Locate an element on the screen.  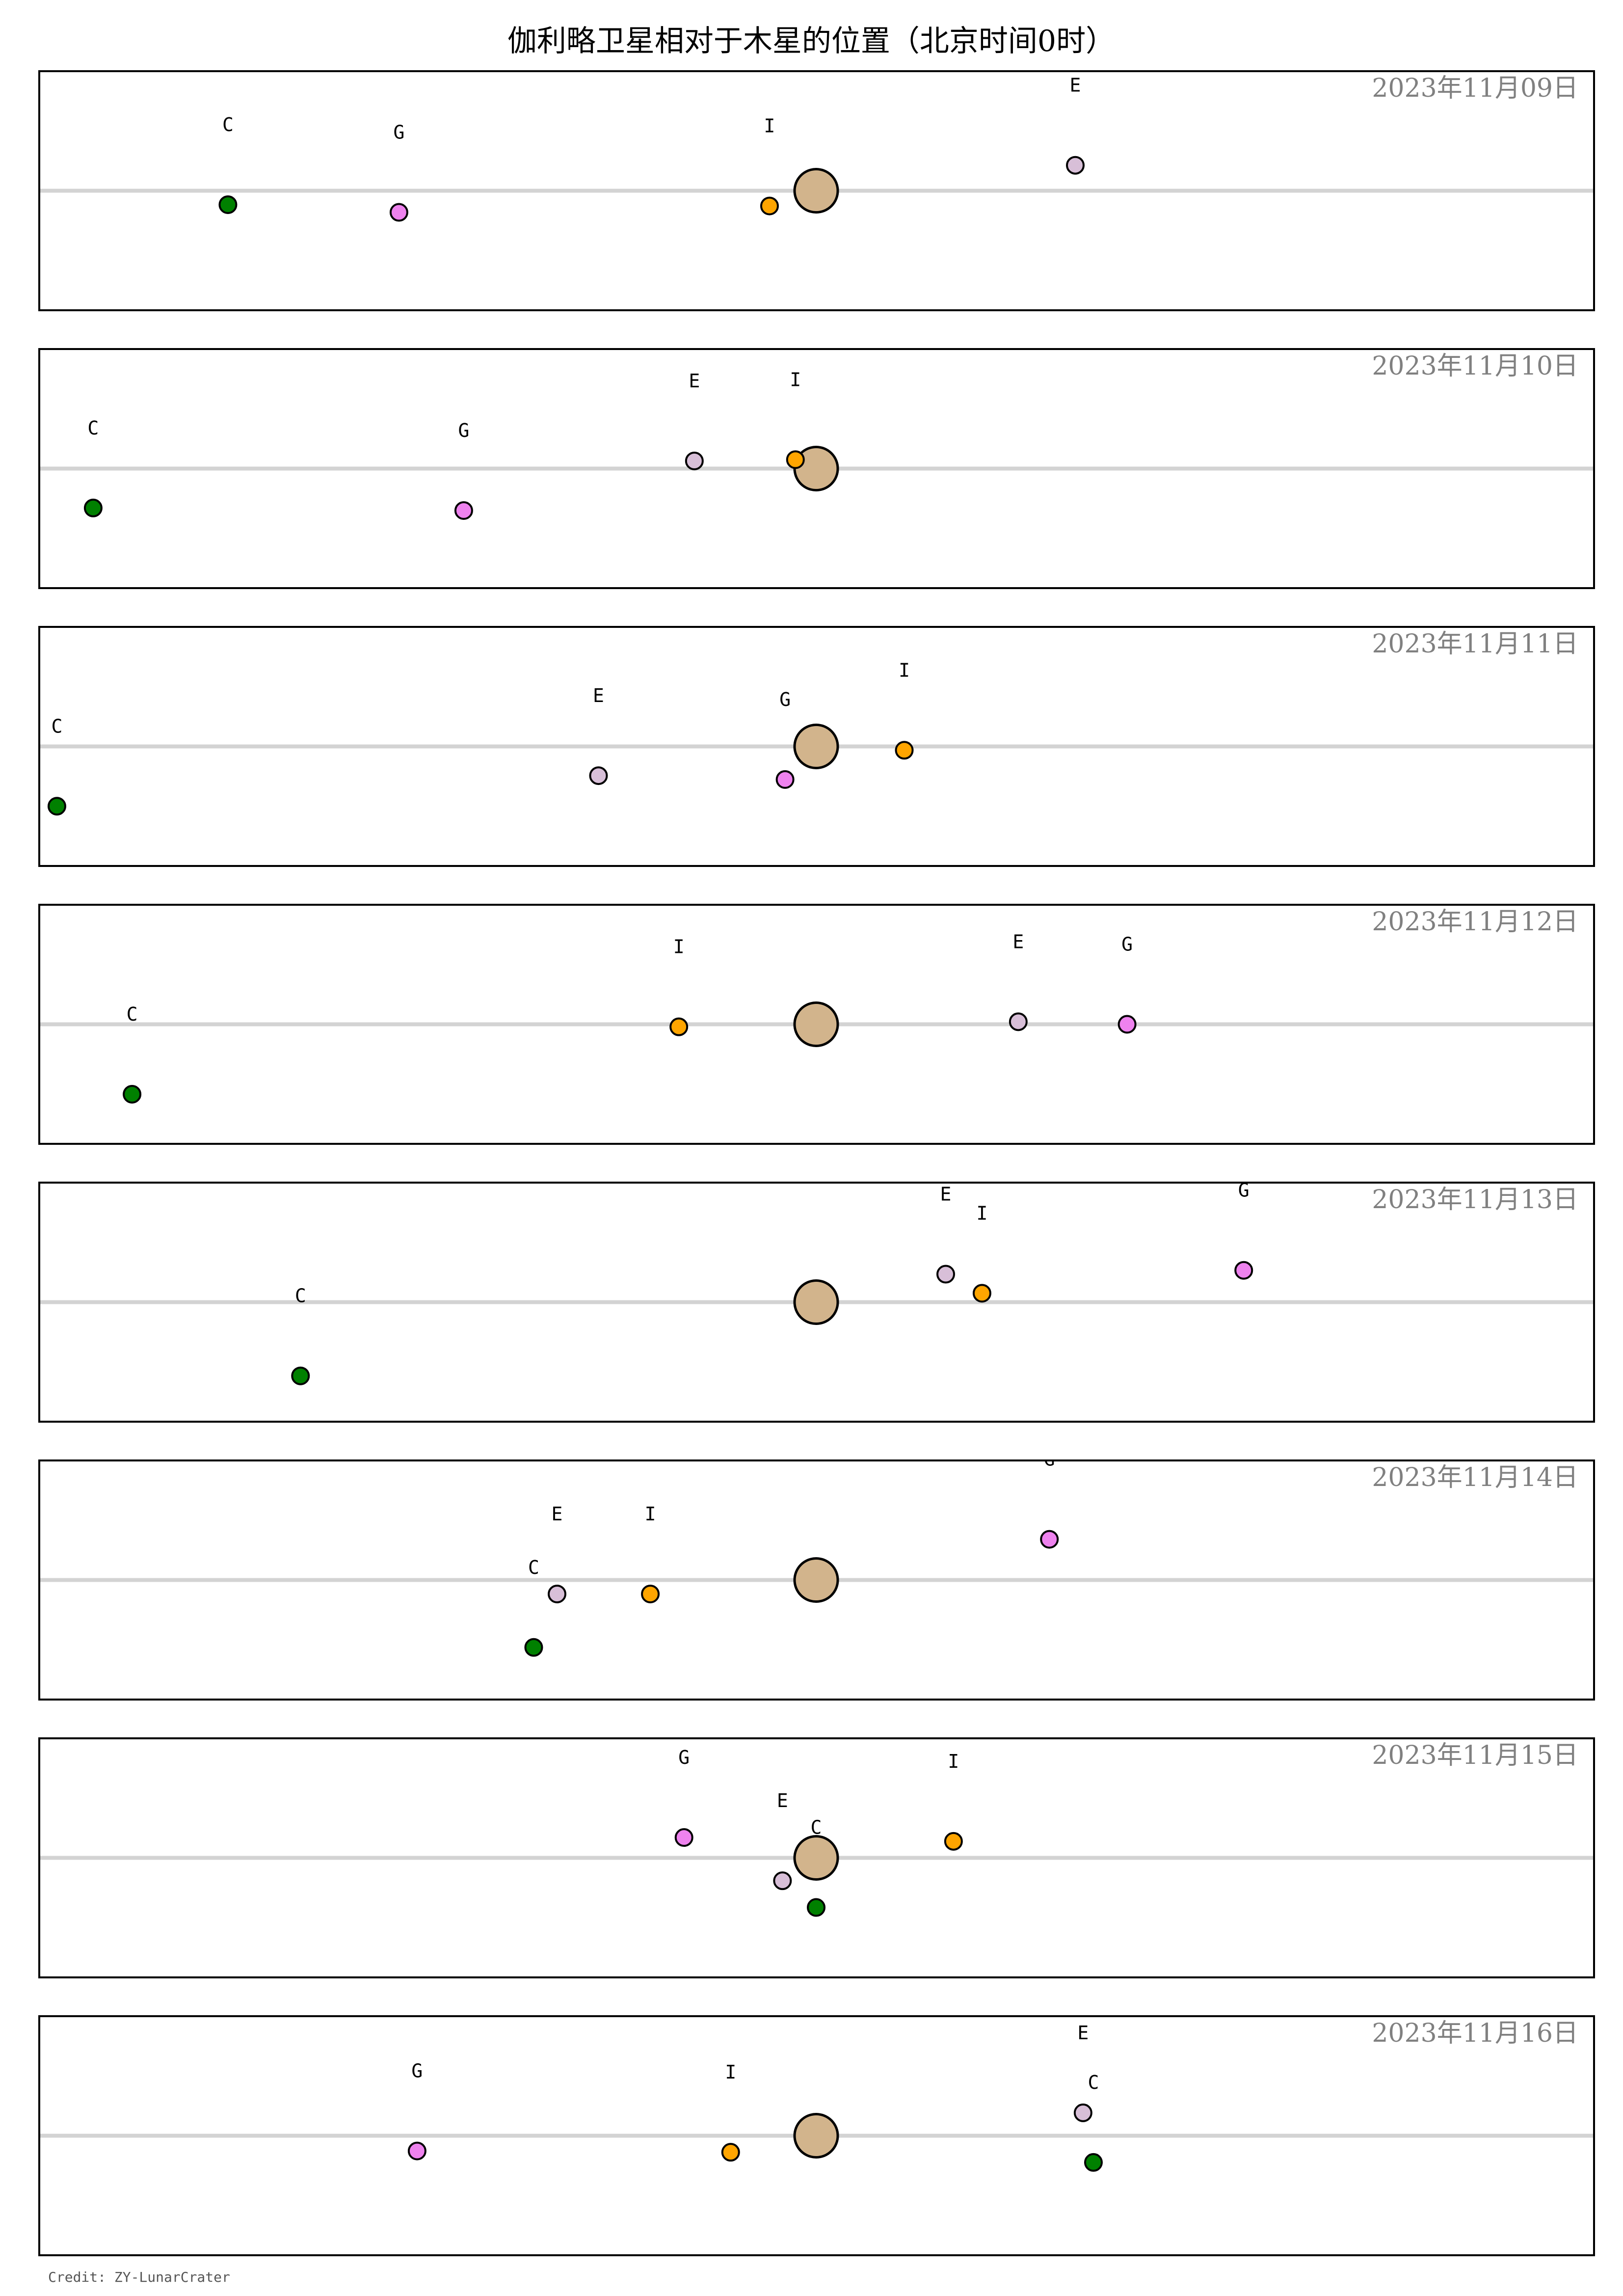
panel-8: G I E C 2023年11月16日 is located at coordinates (816, 2135).